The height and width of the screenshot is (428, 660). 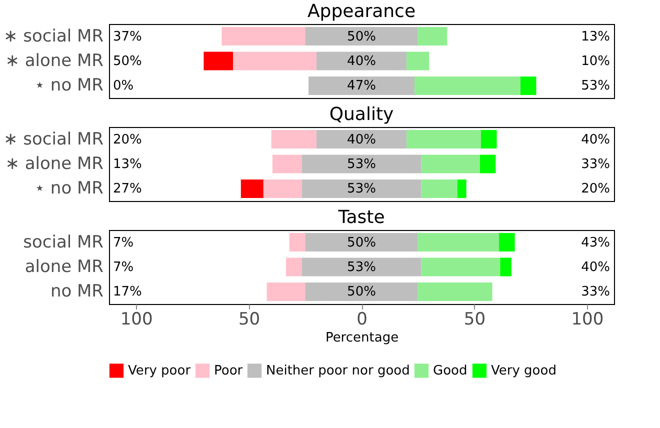 I want to click on y-tick-label: social MR, so click(x=63, y=242).